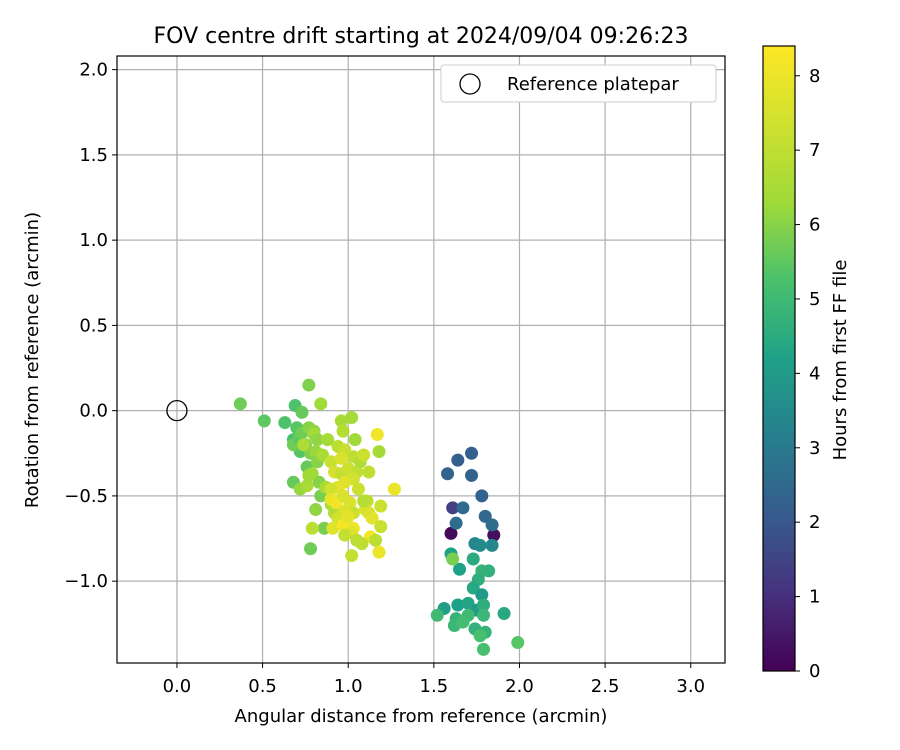 The width and height of the screenshot is (900, 750). Describe the element at coordinates (814, 671) in the screenshot. I see `colorbar-tick-label: 0` at that location.